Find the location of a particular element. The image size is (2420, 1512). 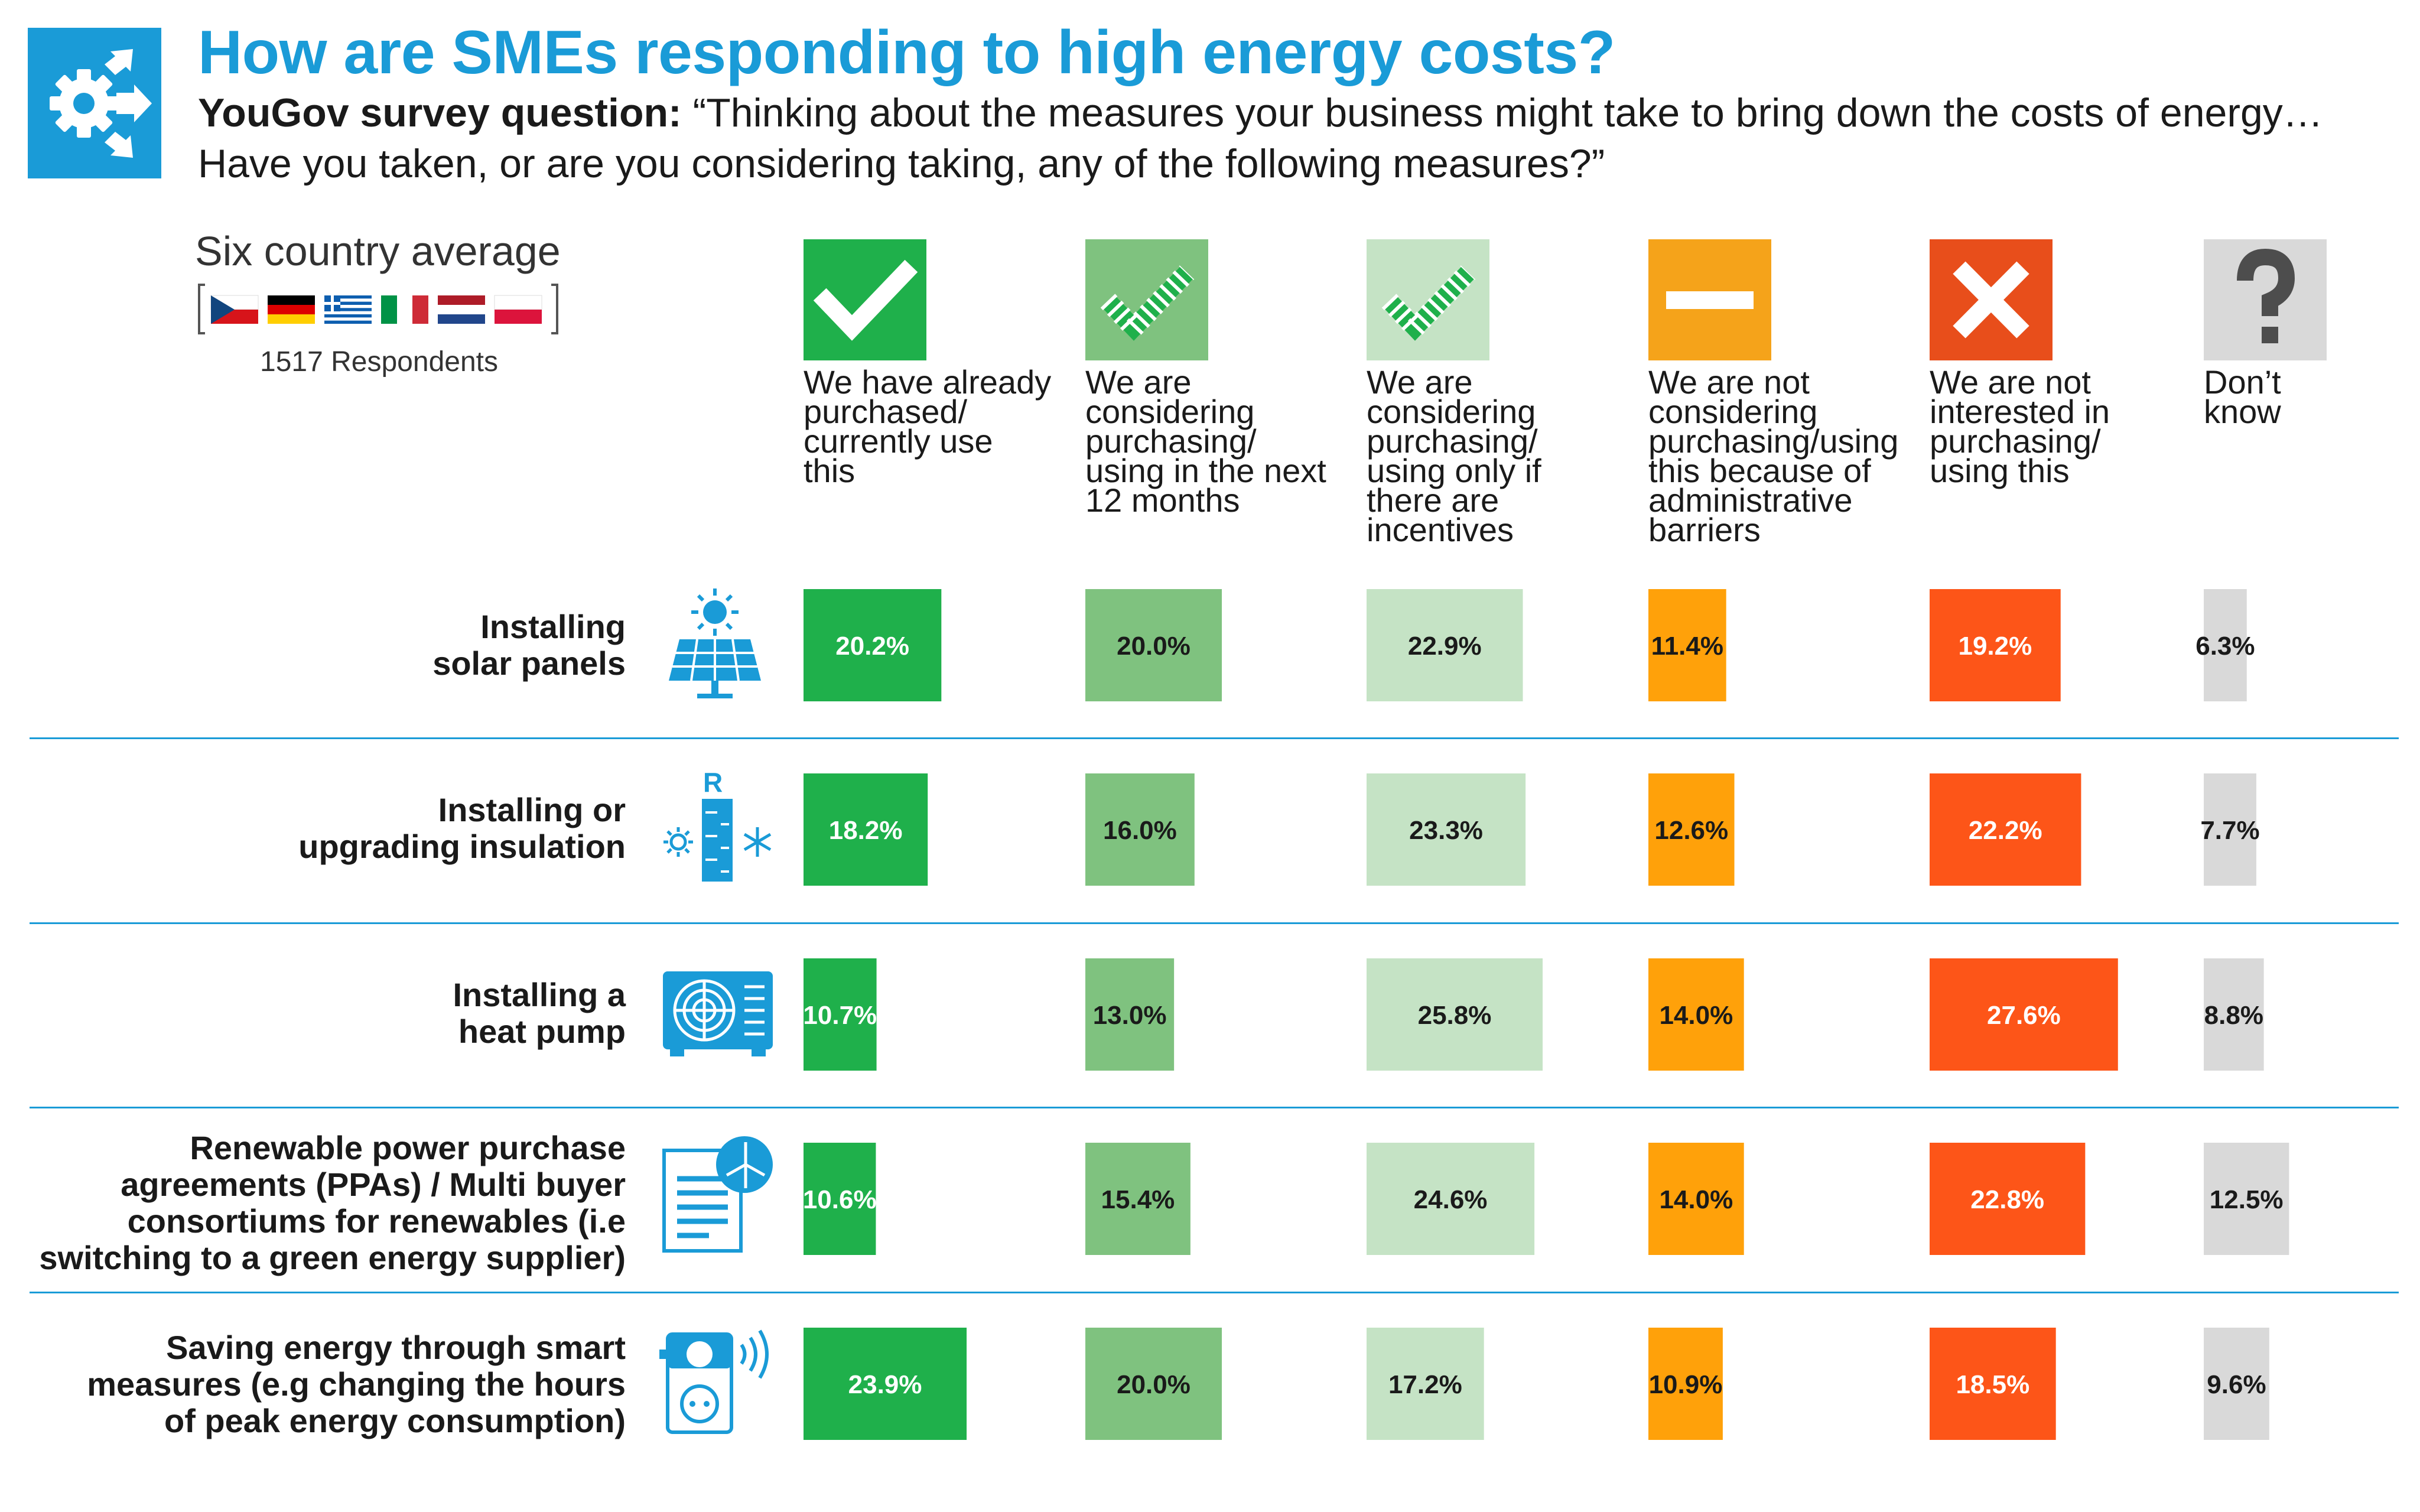

row-label-solar: Installing solar panels is located at coordinates (529, 645).